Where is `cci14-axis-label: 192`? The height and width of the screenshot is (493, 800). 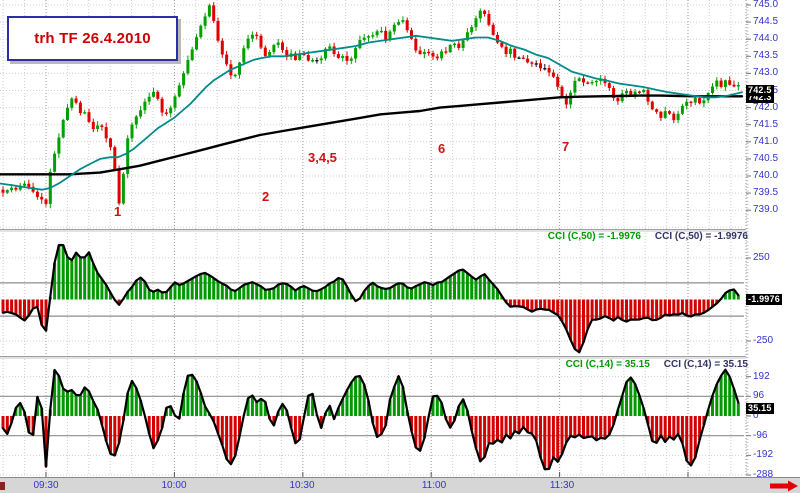
cci14-axis-label: 192 is located at coordinates (761, 376).